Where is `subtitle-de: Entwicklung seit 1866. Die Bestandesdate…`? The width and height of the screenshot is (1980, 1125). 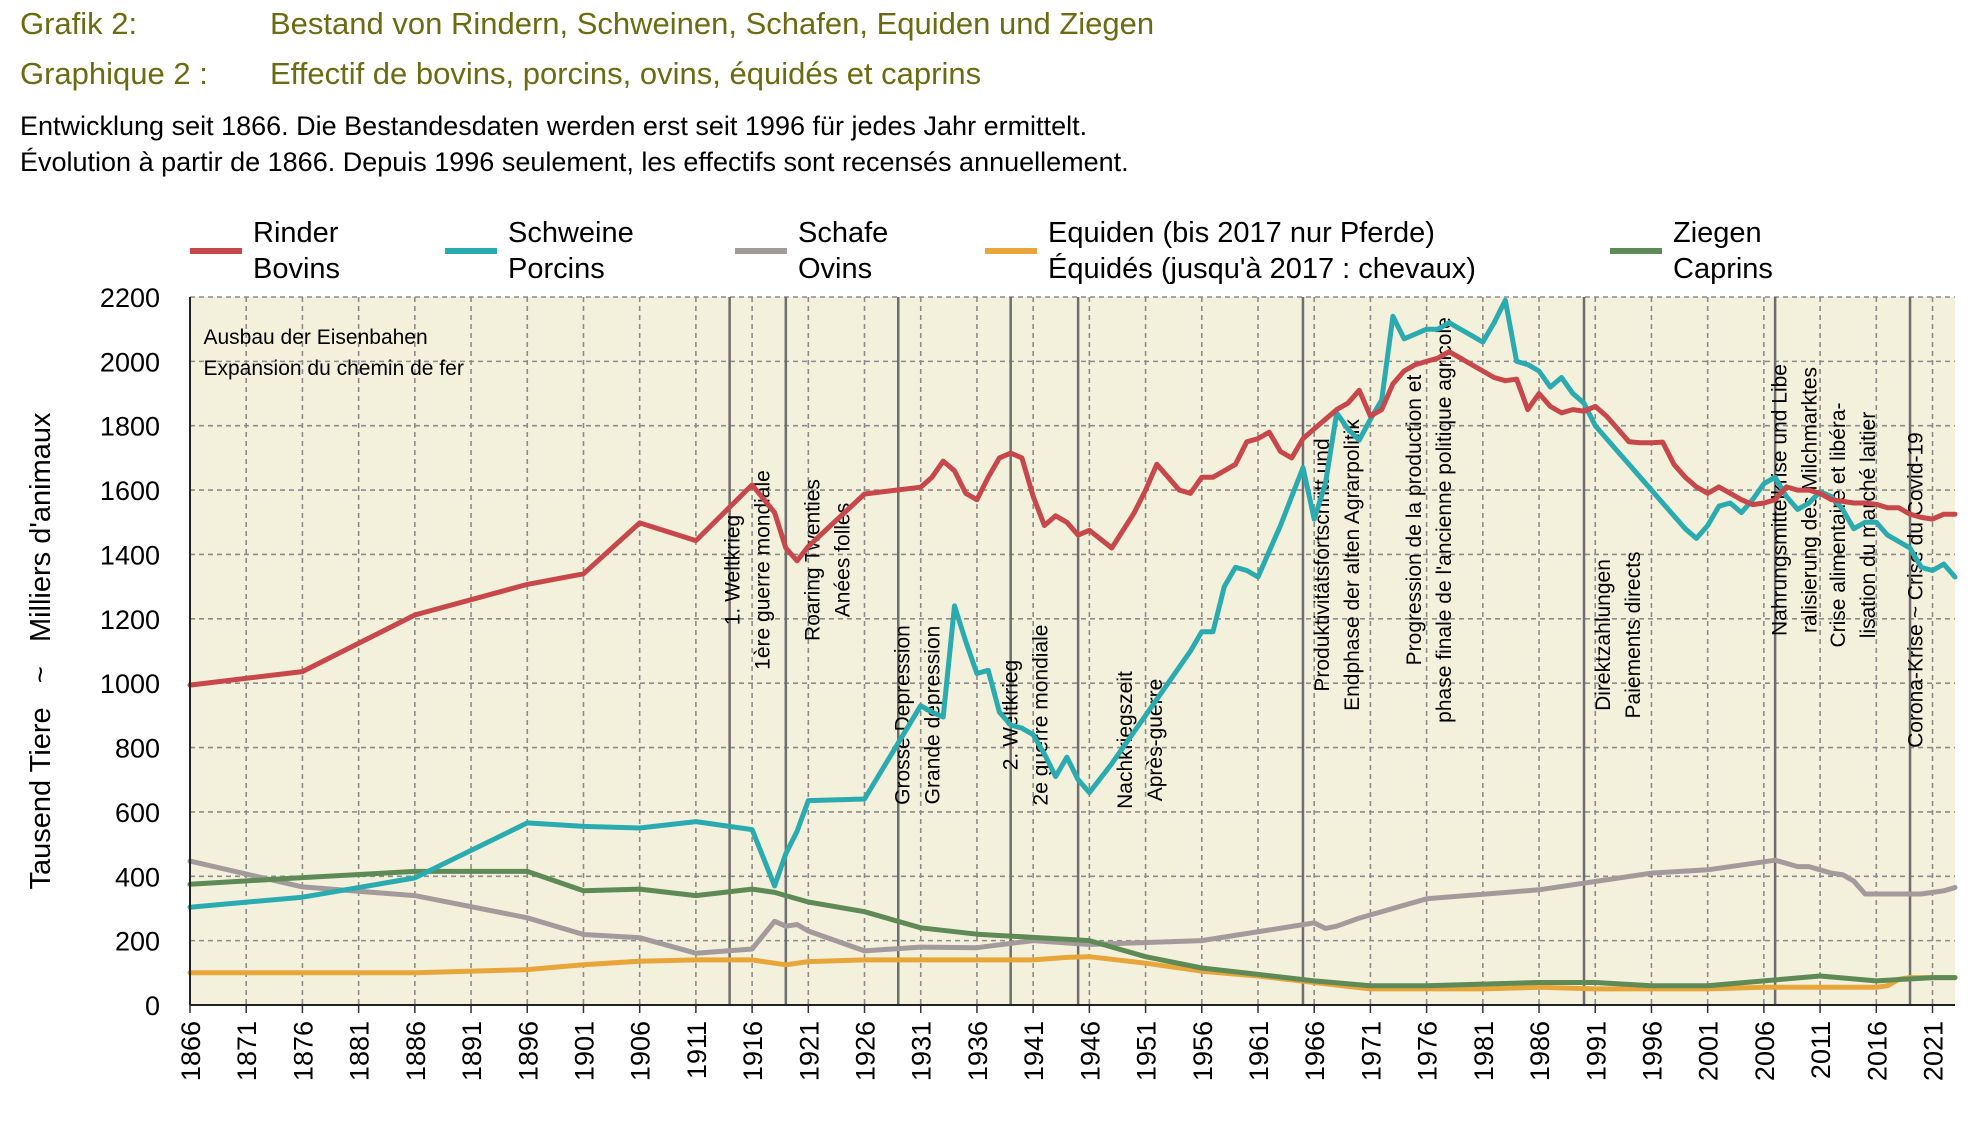
subtitle-de: Entwicklung seit 1866. Die Bestandesdate… is located at coordinates (554, 126).